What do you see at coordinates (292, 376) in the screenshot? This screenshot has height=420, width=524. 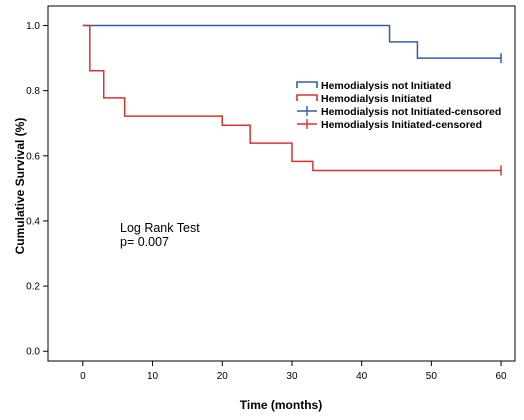 I see `x-tick-label: 30` at bounding box center [292, 376].